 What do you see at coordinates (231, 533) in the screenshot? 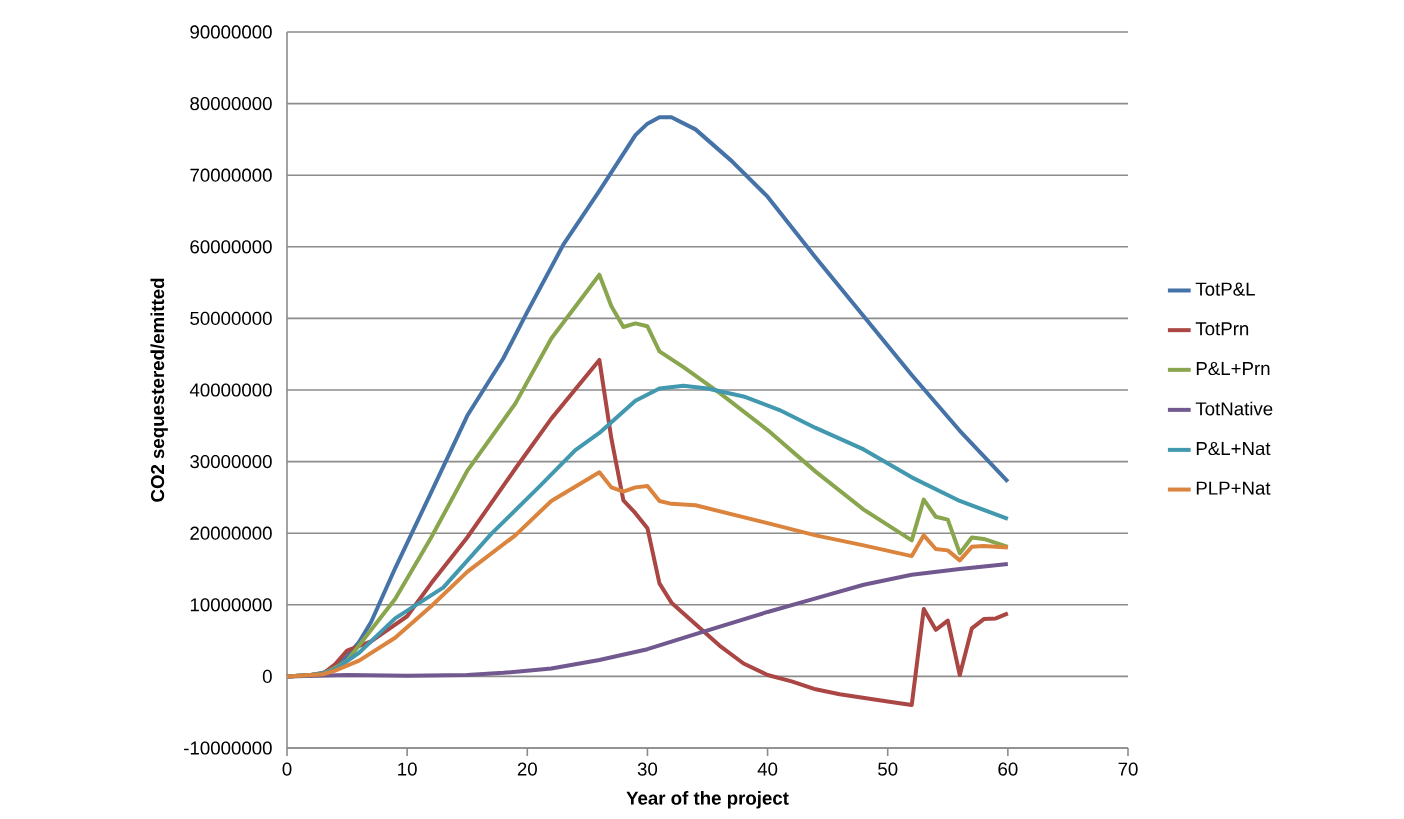
I see `y-tick-label: 20000000` at bounding box center [231, 533].